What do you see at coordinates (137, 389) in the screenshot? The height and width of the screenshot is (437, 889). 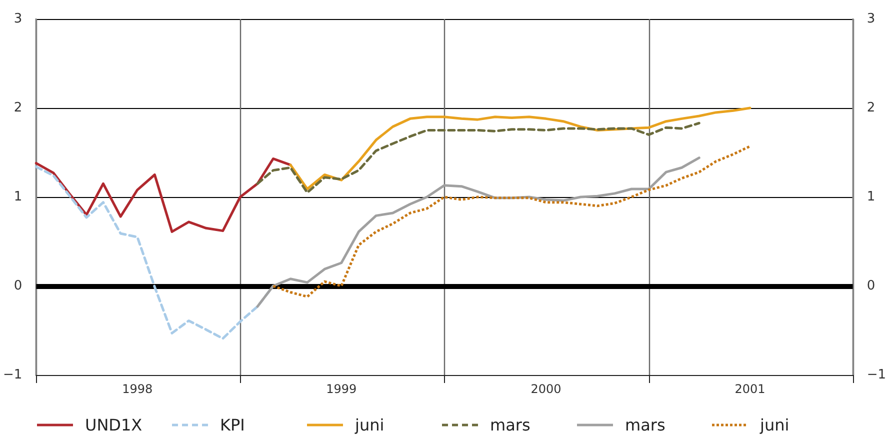 I see `x-tick-label: 1998` at bounding box center [137, 389].